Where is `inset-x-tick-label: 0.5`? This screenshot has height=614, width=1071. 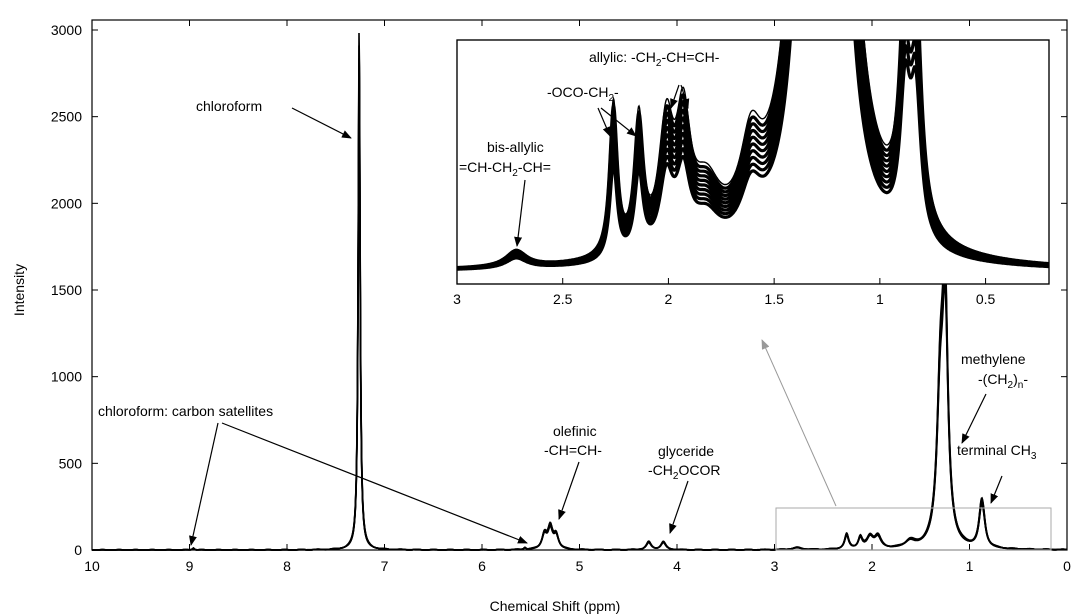 inset-x-tick-label: 0.5 is located at coordinates (986, 299).